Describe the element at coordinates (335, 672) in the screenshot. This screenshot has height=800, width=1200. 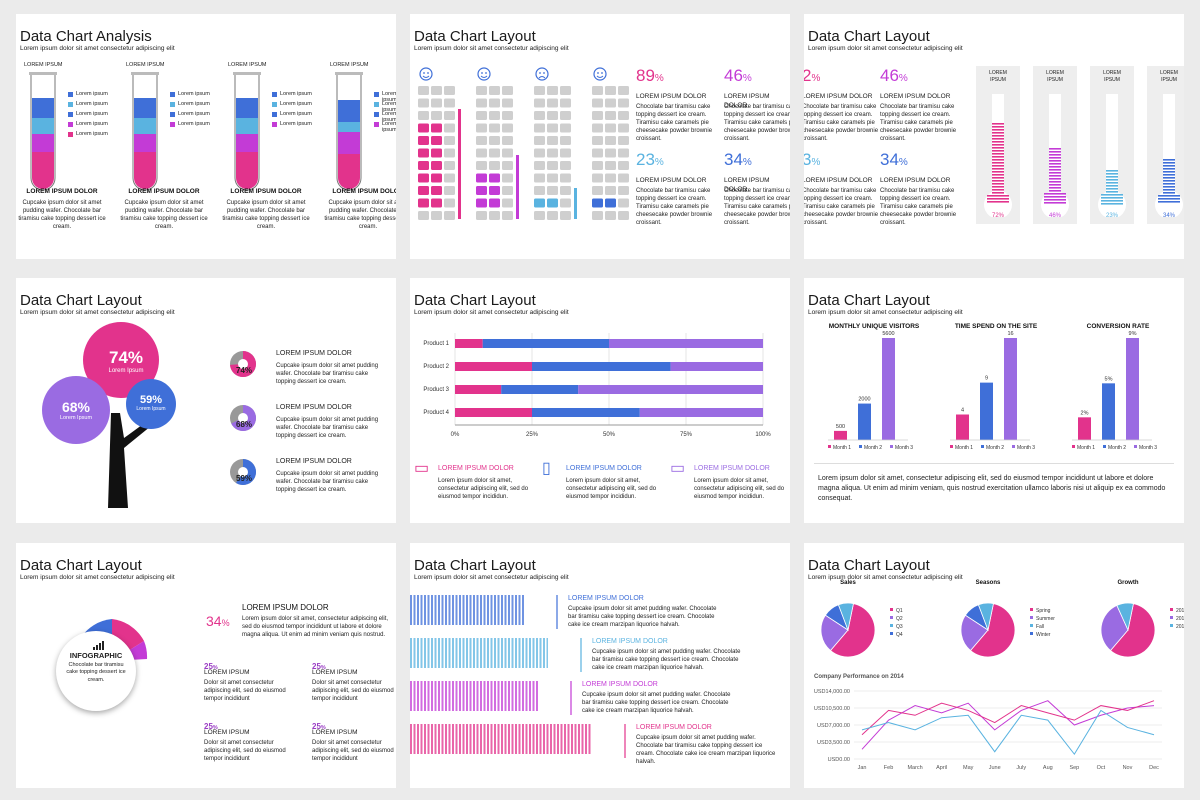
I see `item-heading: LOREM IPSUM` at that location.